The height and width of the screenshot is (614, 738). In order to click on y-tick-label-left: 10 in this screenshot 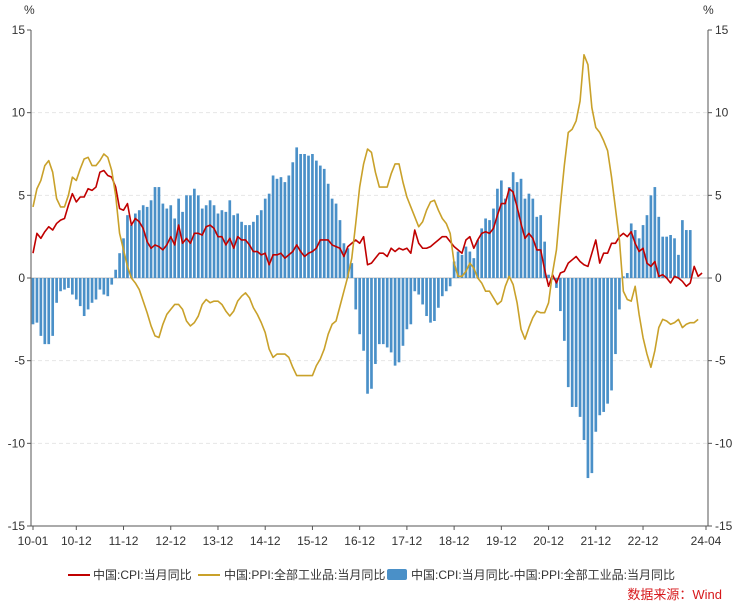, I will do `click(19, 113)`.